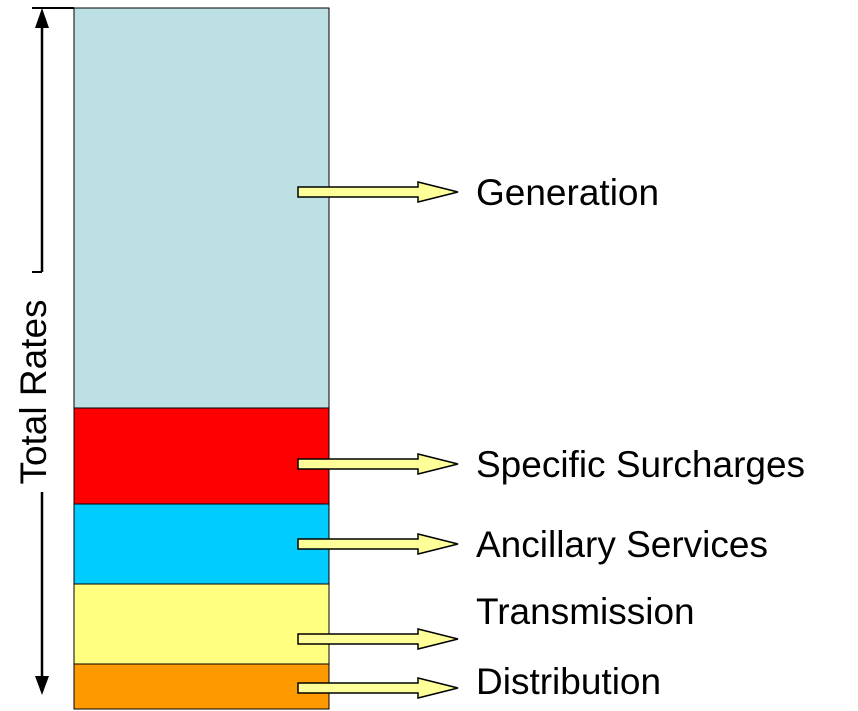  What do you see at coordinates (567, 192) in the screenshot?
I see `label-generation: Generation` at bounding box center [567, 192].